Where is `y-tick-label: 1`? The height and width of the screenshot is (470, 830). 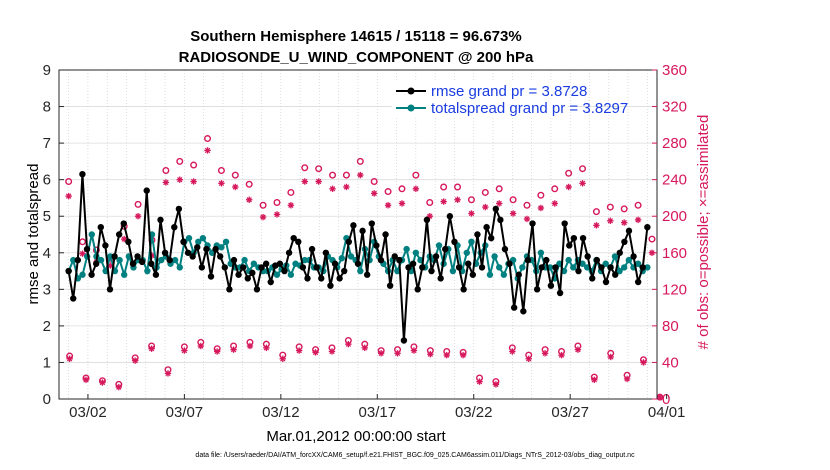 y-tick-label: 1 is located at coordinates (47, 362).